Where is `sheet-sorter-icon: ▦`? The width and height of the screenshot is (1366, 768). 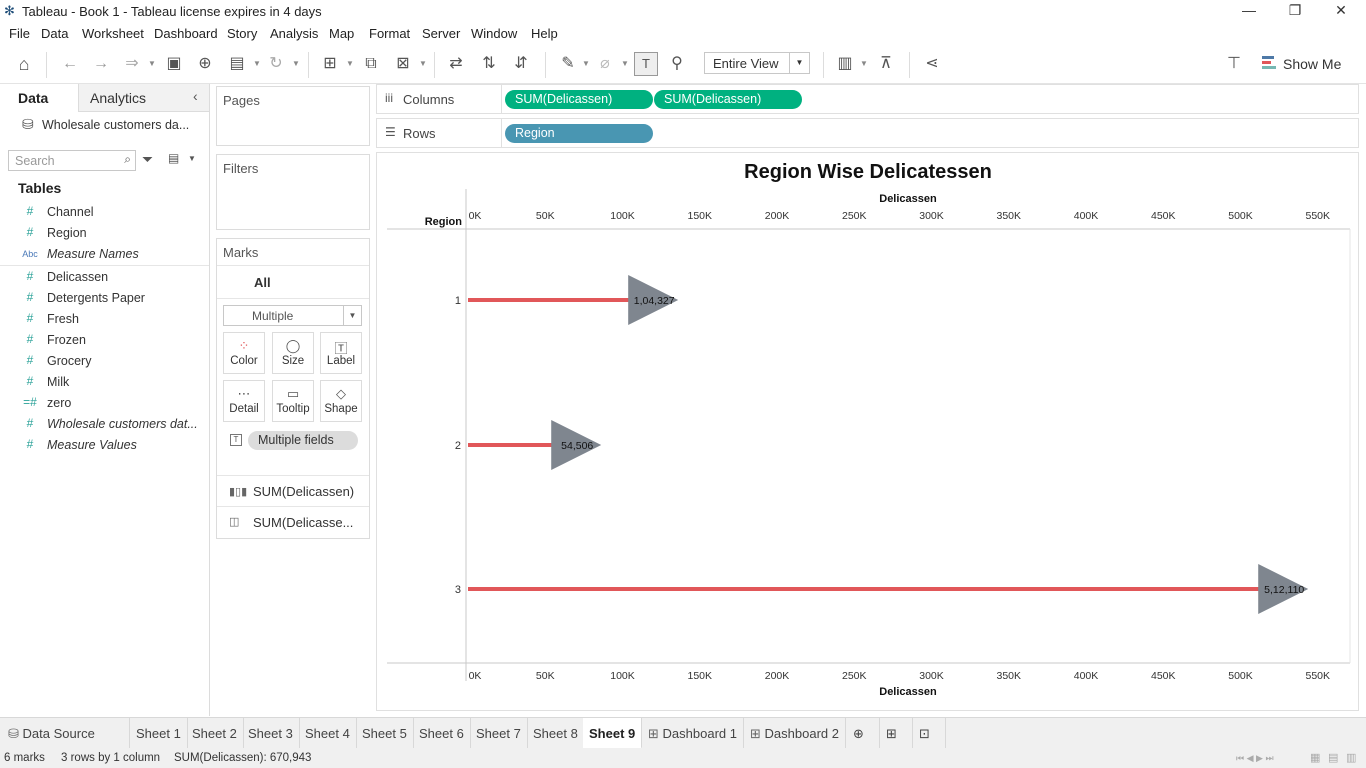 sheet-sorter-icon: ▦ is located at coordinates (1315, 758).